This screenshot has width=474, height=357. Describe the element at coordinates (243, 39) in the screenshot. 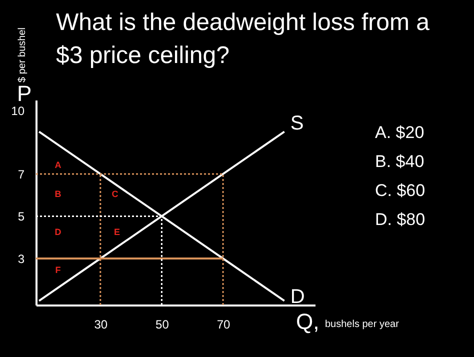

I see `chart-title: What is the deadweight loss from a $3 price ceiling?` at that location.